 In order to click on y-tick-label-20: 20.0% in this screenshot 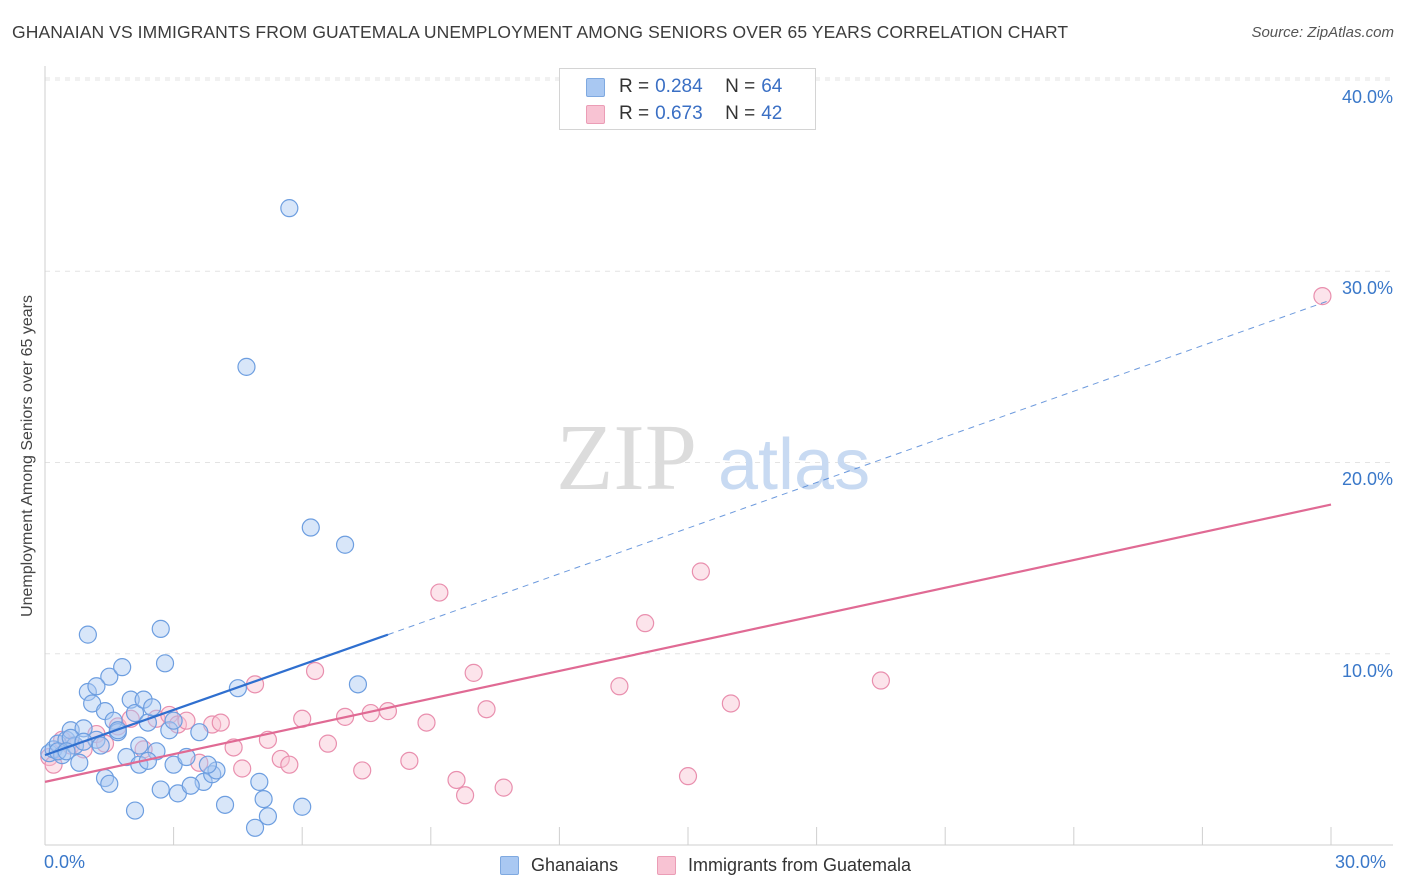, I will do `click(1367, 479)`.